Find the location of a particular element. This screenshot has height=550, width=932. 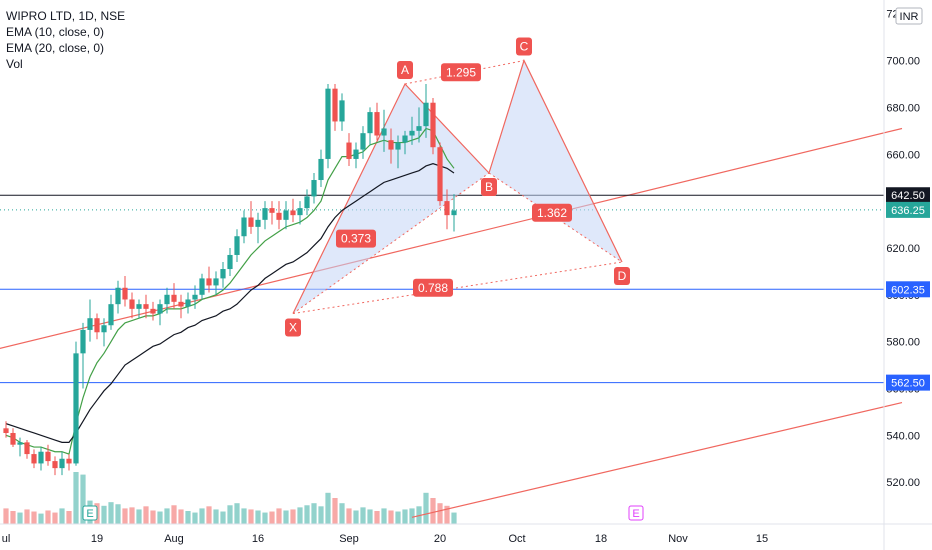

time-tick-7: 18 is located at coordinates (601, 539).